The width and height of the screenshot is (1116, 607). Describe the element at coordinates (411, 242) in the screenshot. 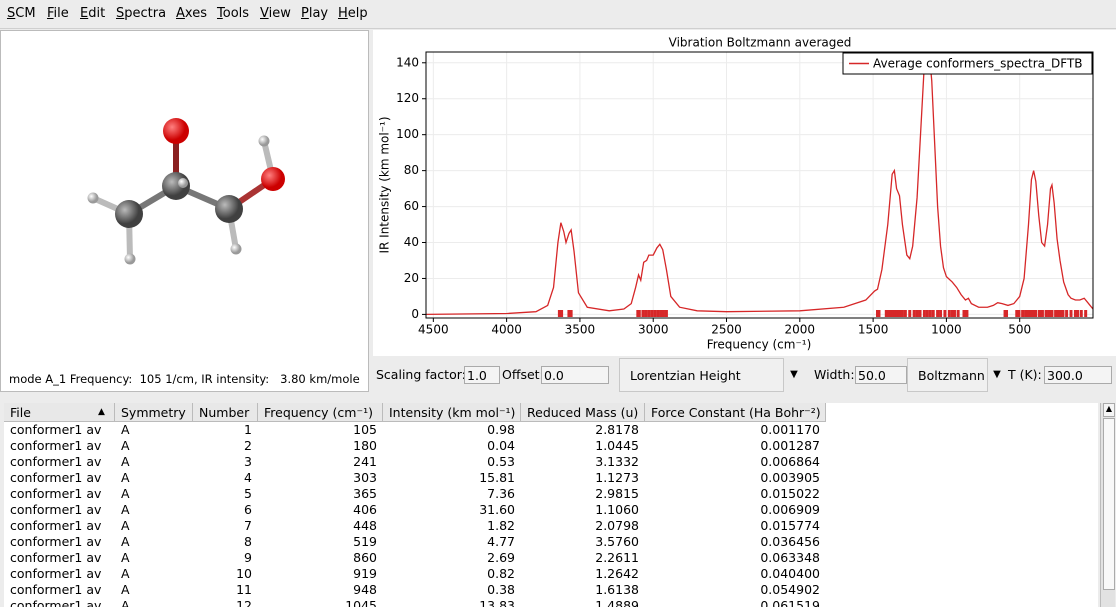

I see `y-tick-label: 40` at that location.